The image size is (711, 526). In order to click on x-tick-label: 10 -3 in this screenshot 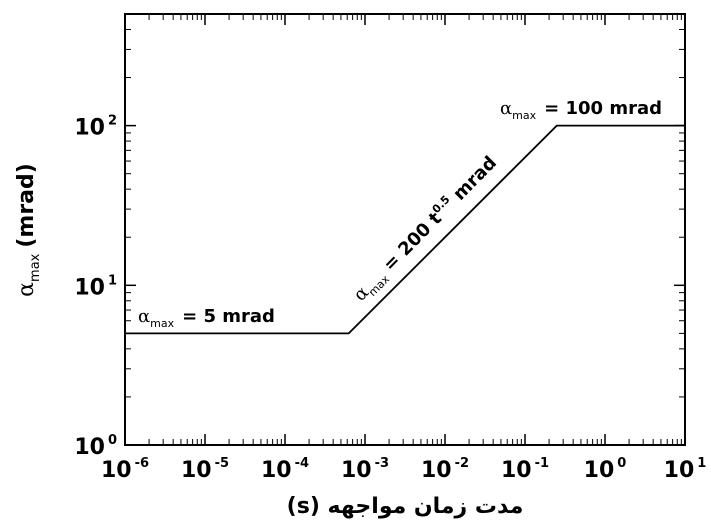, I will do `click(365, 469)`.